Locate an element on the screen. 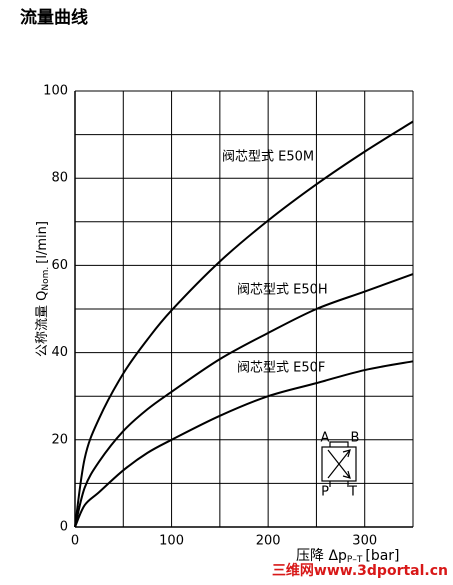  y-axis-label-main: 公称流量 Q is located at coordinates (42, 324).